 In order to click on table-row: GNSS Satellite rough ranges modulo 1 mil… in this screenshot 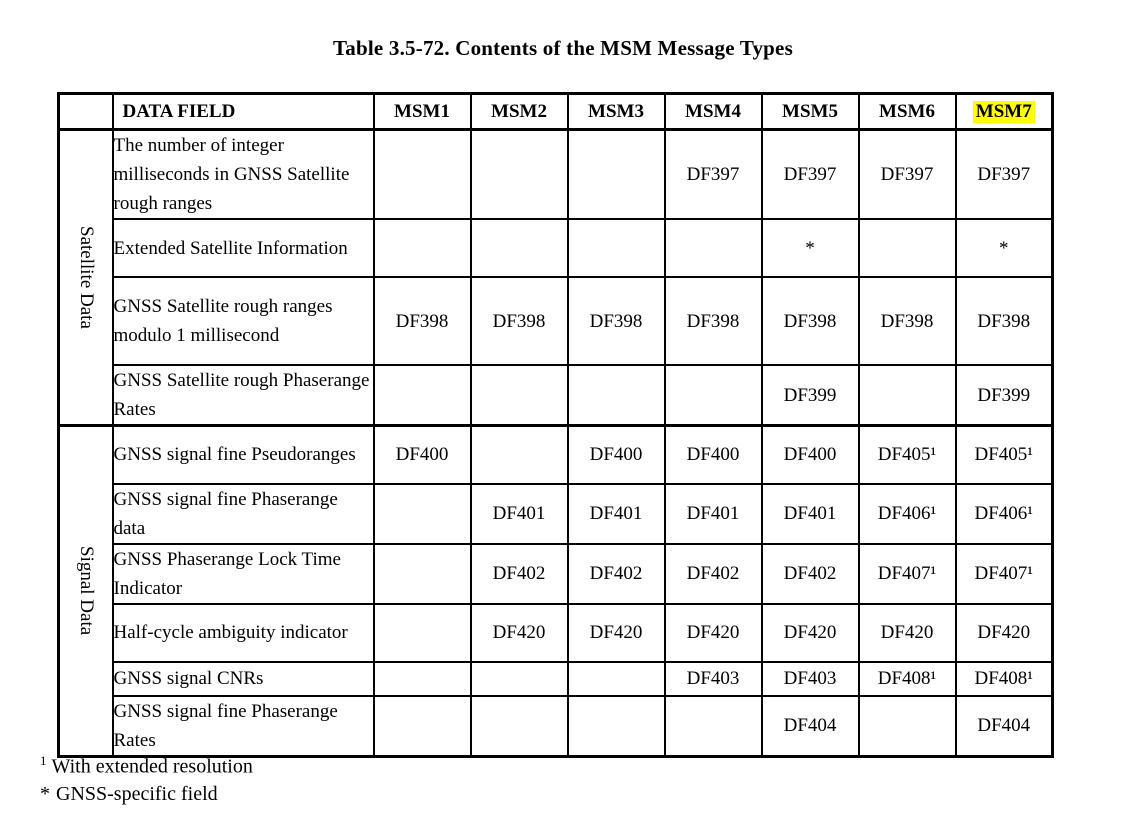, I will do `click(556, 321)`.